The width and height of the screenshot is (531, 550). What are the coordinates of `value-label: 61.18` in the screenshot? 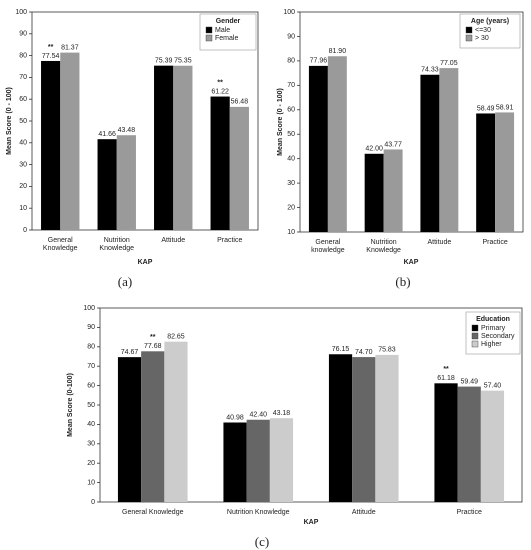 It's located at (446, 378).